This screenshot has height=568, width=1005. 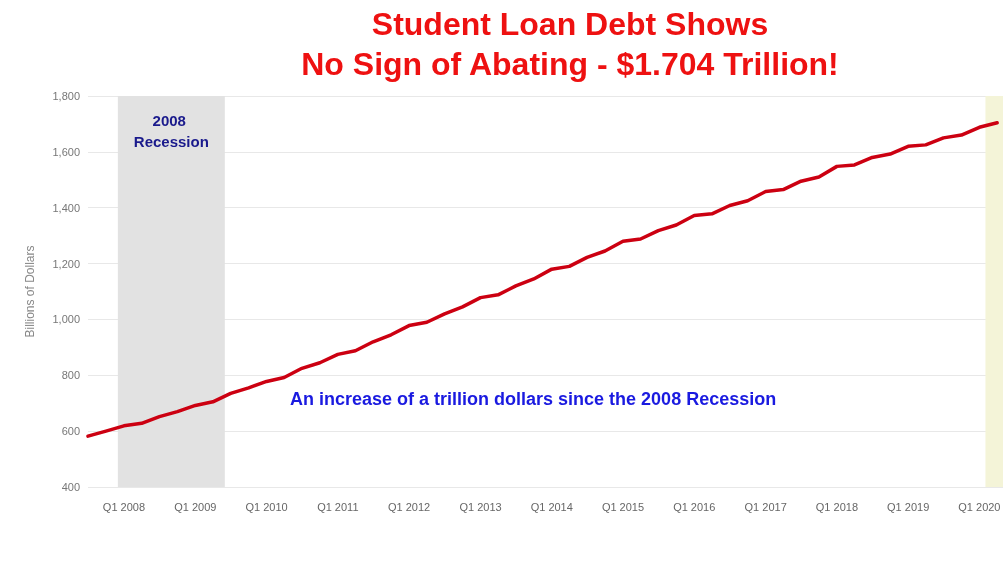 I want to click on x-tick-label: Q1 2016, so click(x=694, y=506).